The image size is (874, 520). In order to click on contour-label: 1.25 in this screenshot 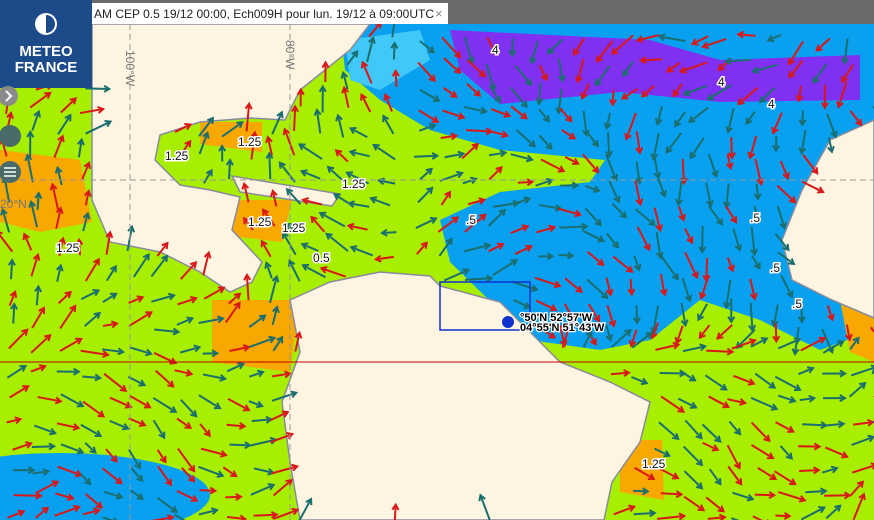, I will do `click(260, 222)`.